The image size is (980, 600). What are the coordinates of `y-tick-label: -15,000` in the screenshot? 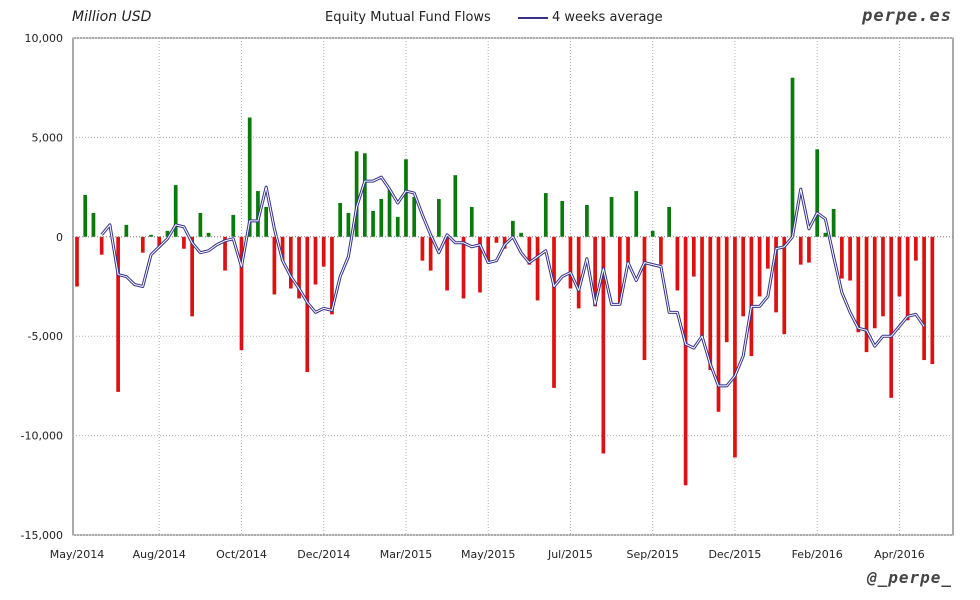 It's located at (42, 535).